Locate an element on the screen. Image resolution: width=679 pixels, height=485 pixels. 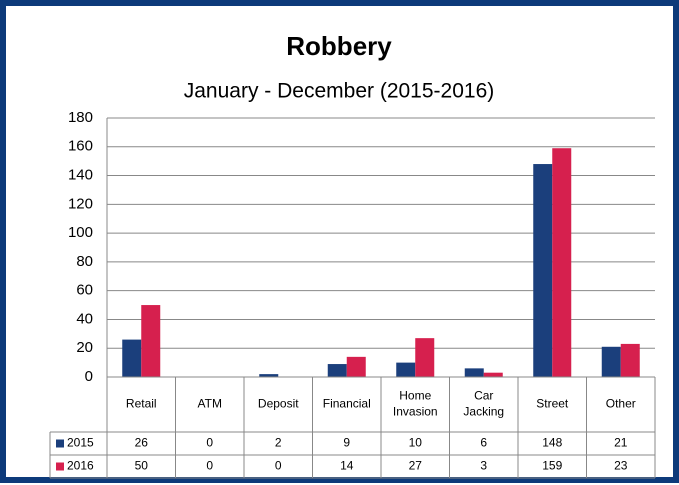
data-label: 14 is located at coordinates (347, 466).